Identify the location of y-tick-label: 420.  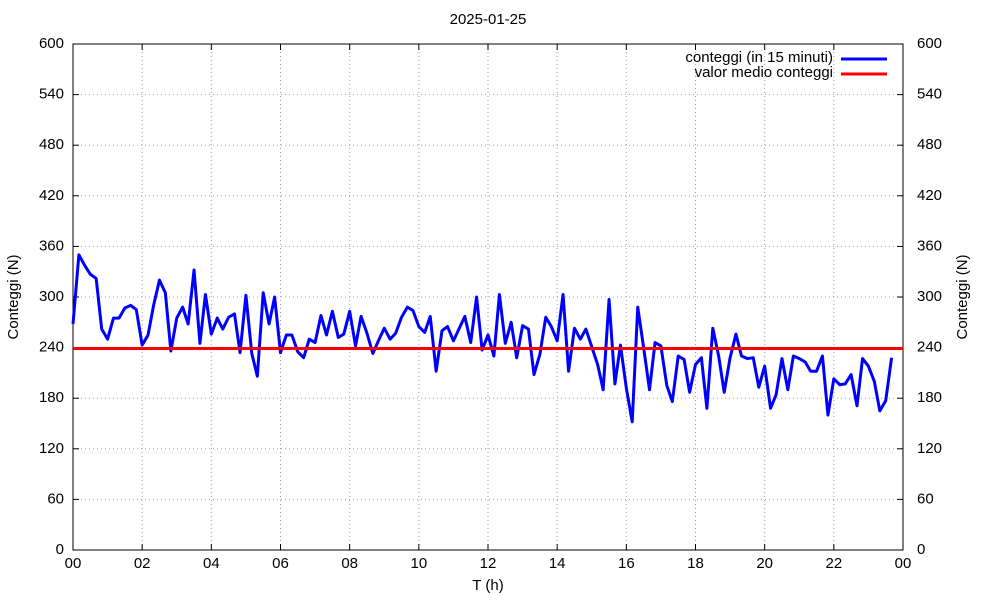
(51, 195).